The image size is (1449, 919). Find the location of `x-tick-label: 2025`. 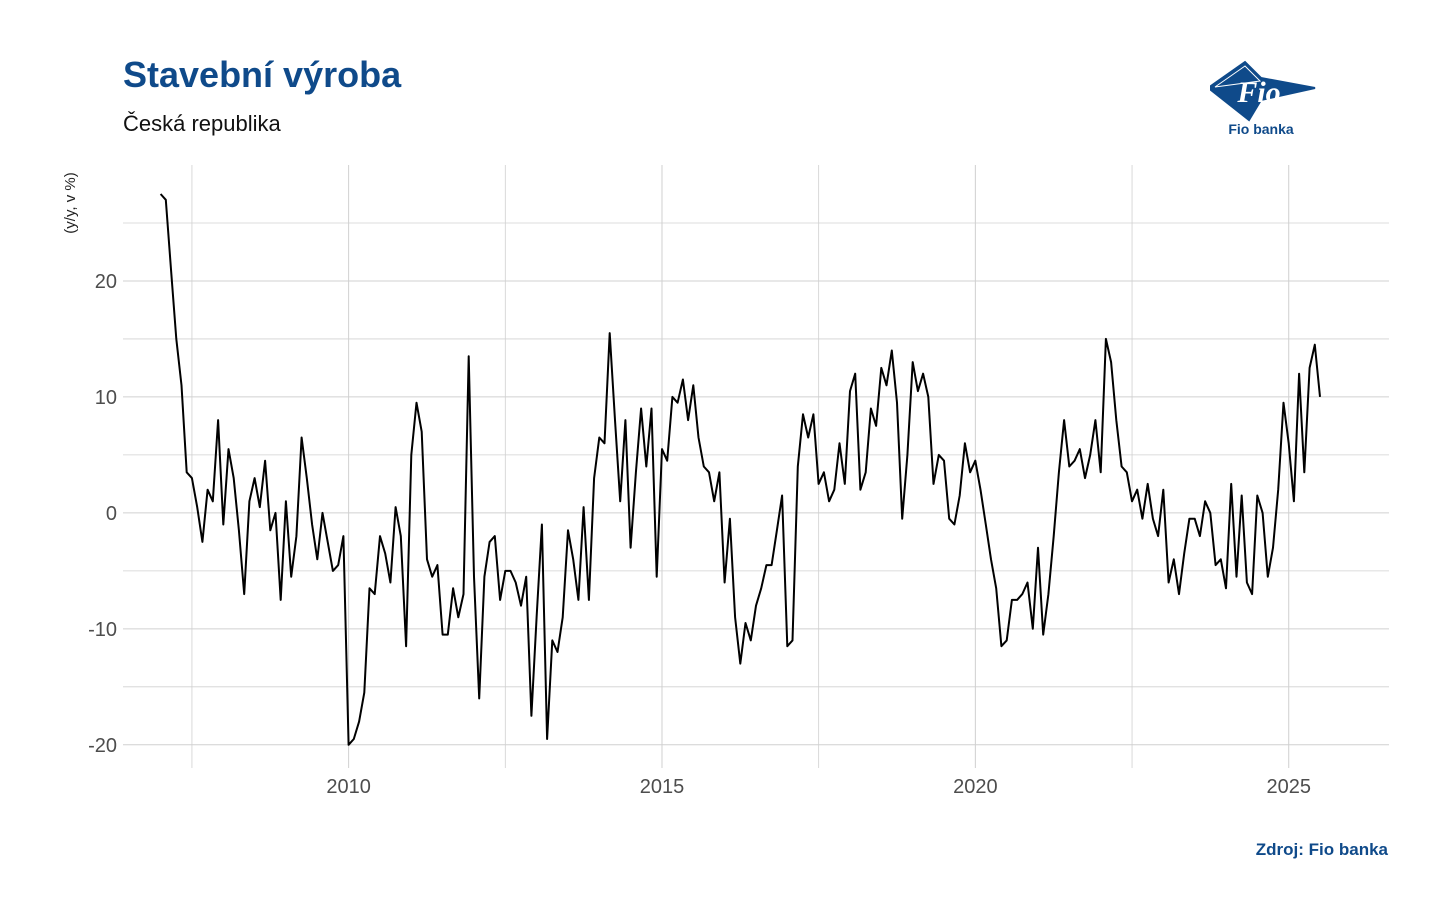

x-tick-label: 2025 is located at coordinates (1288, 787).